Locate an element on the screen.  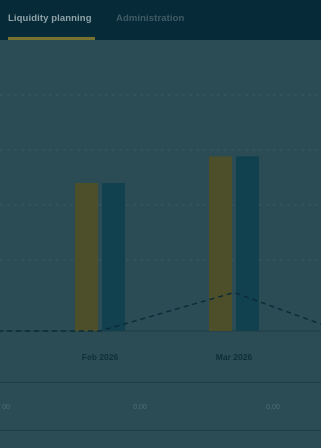
x-tick-label-feb-2026: Feb 2026 is located at coordinates (100, 357).